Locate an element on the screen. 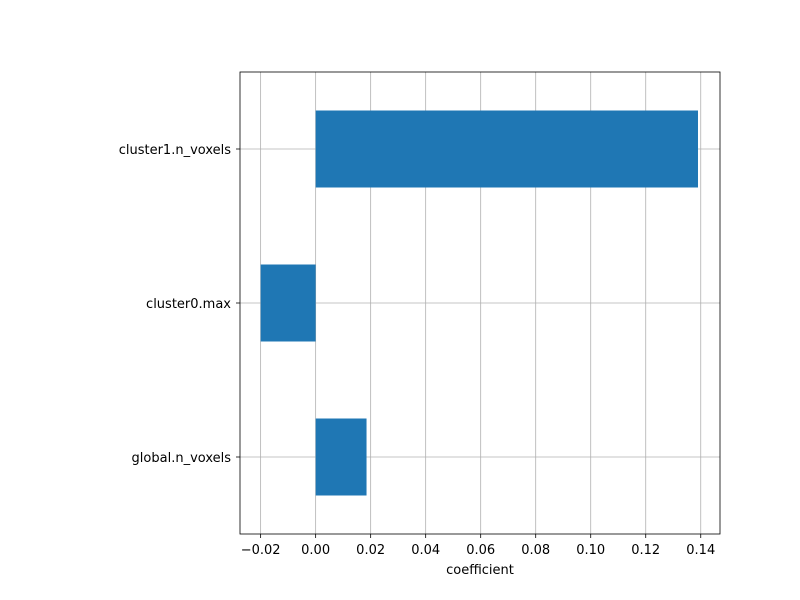 The image size is (800, 600). y-tick-label: global.n_voxels is located at coordinates (182, 458).